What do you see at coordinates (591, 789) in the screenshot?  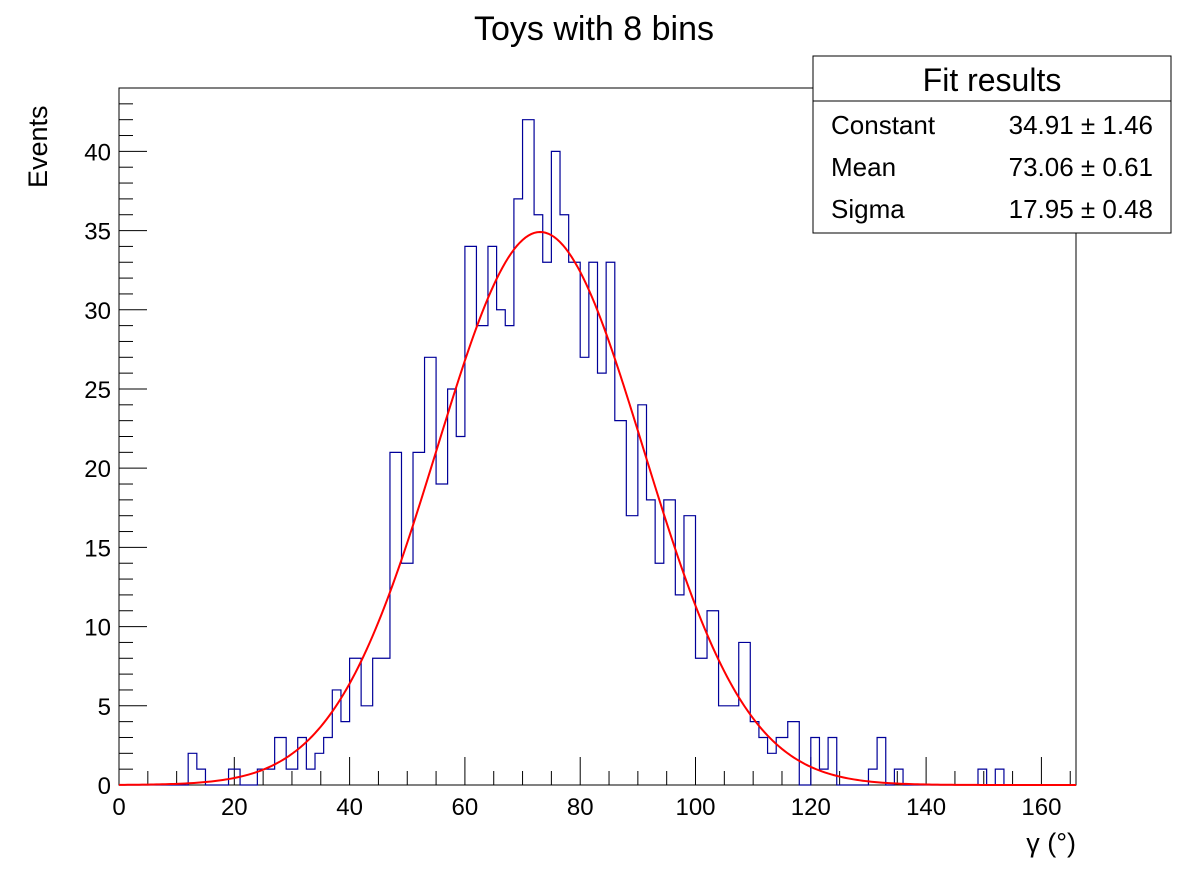 I see `x-axis: 0 20 40 60 80 100 120 140 160` at bounding box center [591, 789].